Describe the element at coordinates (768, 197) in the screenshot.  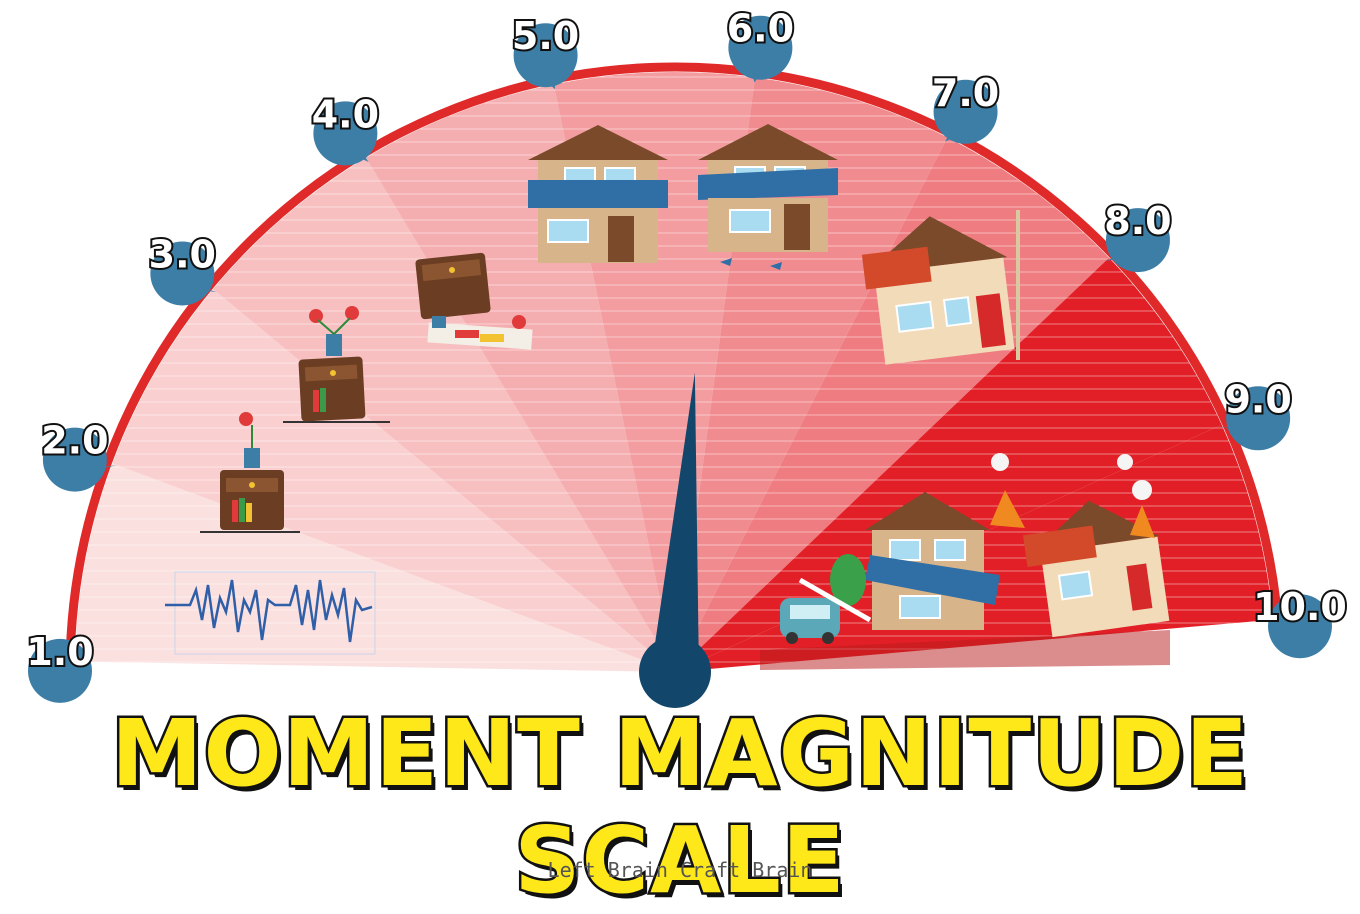
I see `damaged-house-icon` at that location.